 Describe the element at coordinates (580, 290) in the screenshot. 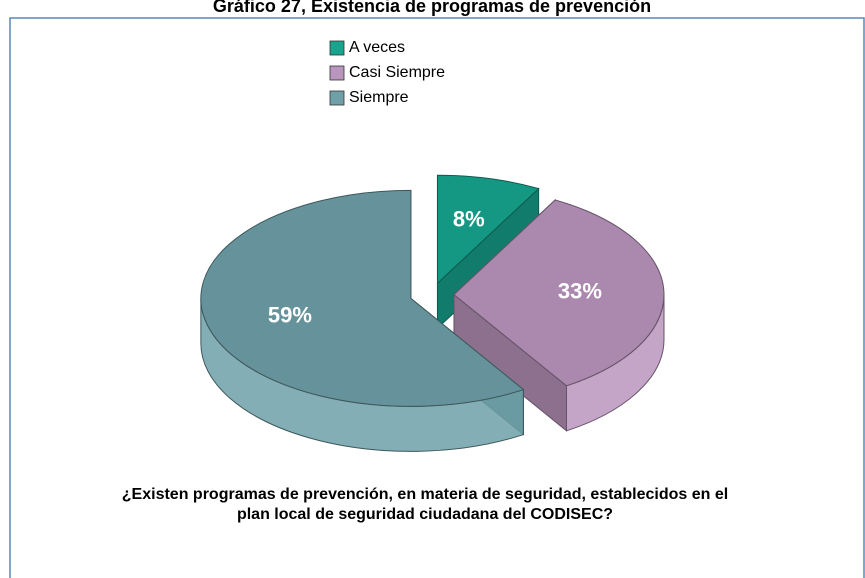

I see `data-label: 33%` at that location.